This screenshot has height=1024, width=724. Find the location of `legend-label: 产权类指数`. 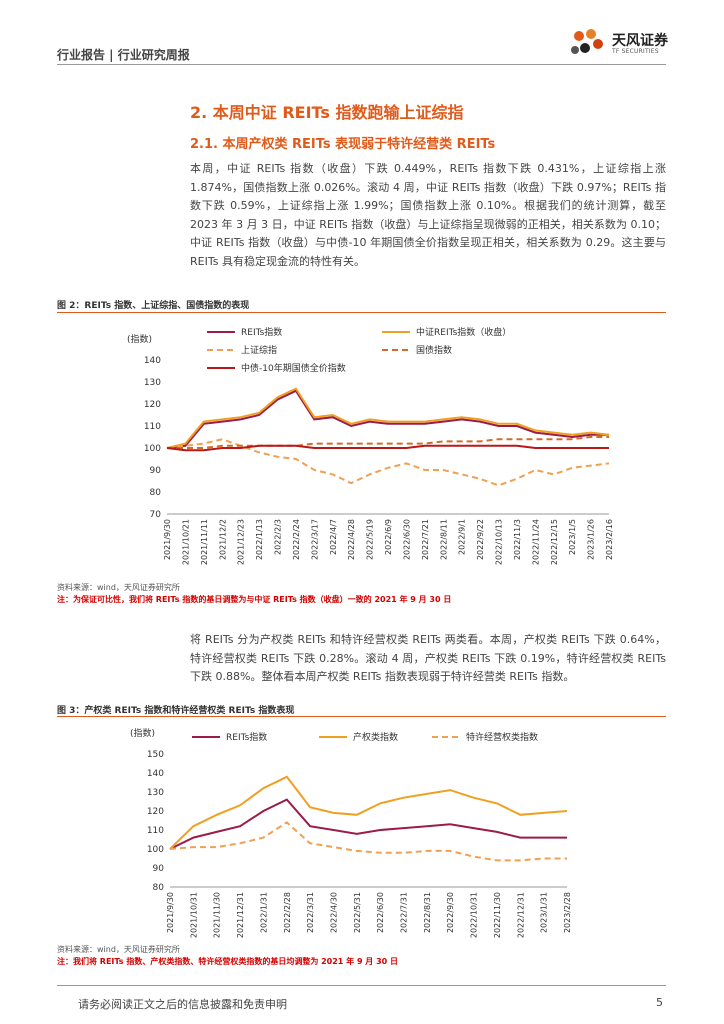

legend-label: 产权类指数 is located at coordinates (375, 737).